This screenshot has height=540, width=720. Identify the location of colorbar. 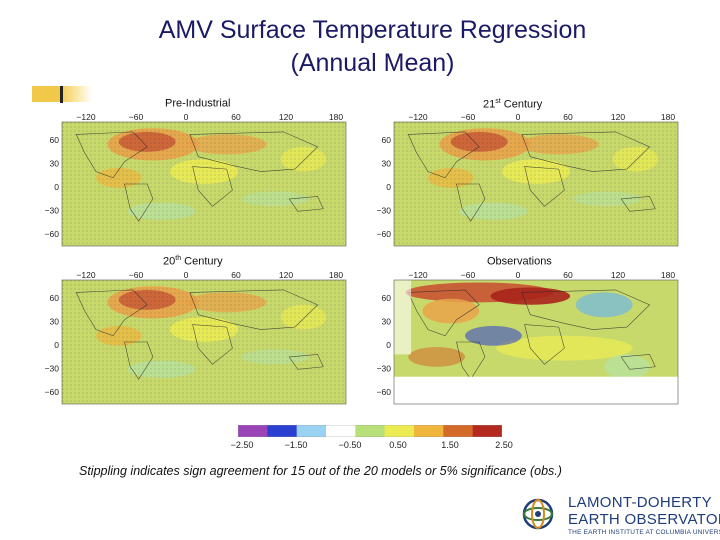
(370, 431).